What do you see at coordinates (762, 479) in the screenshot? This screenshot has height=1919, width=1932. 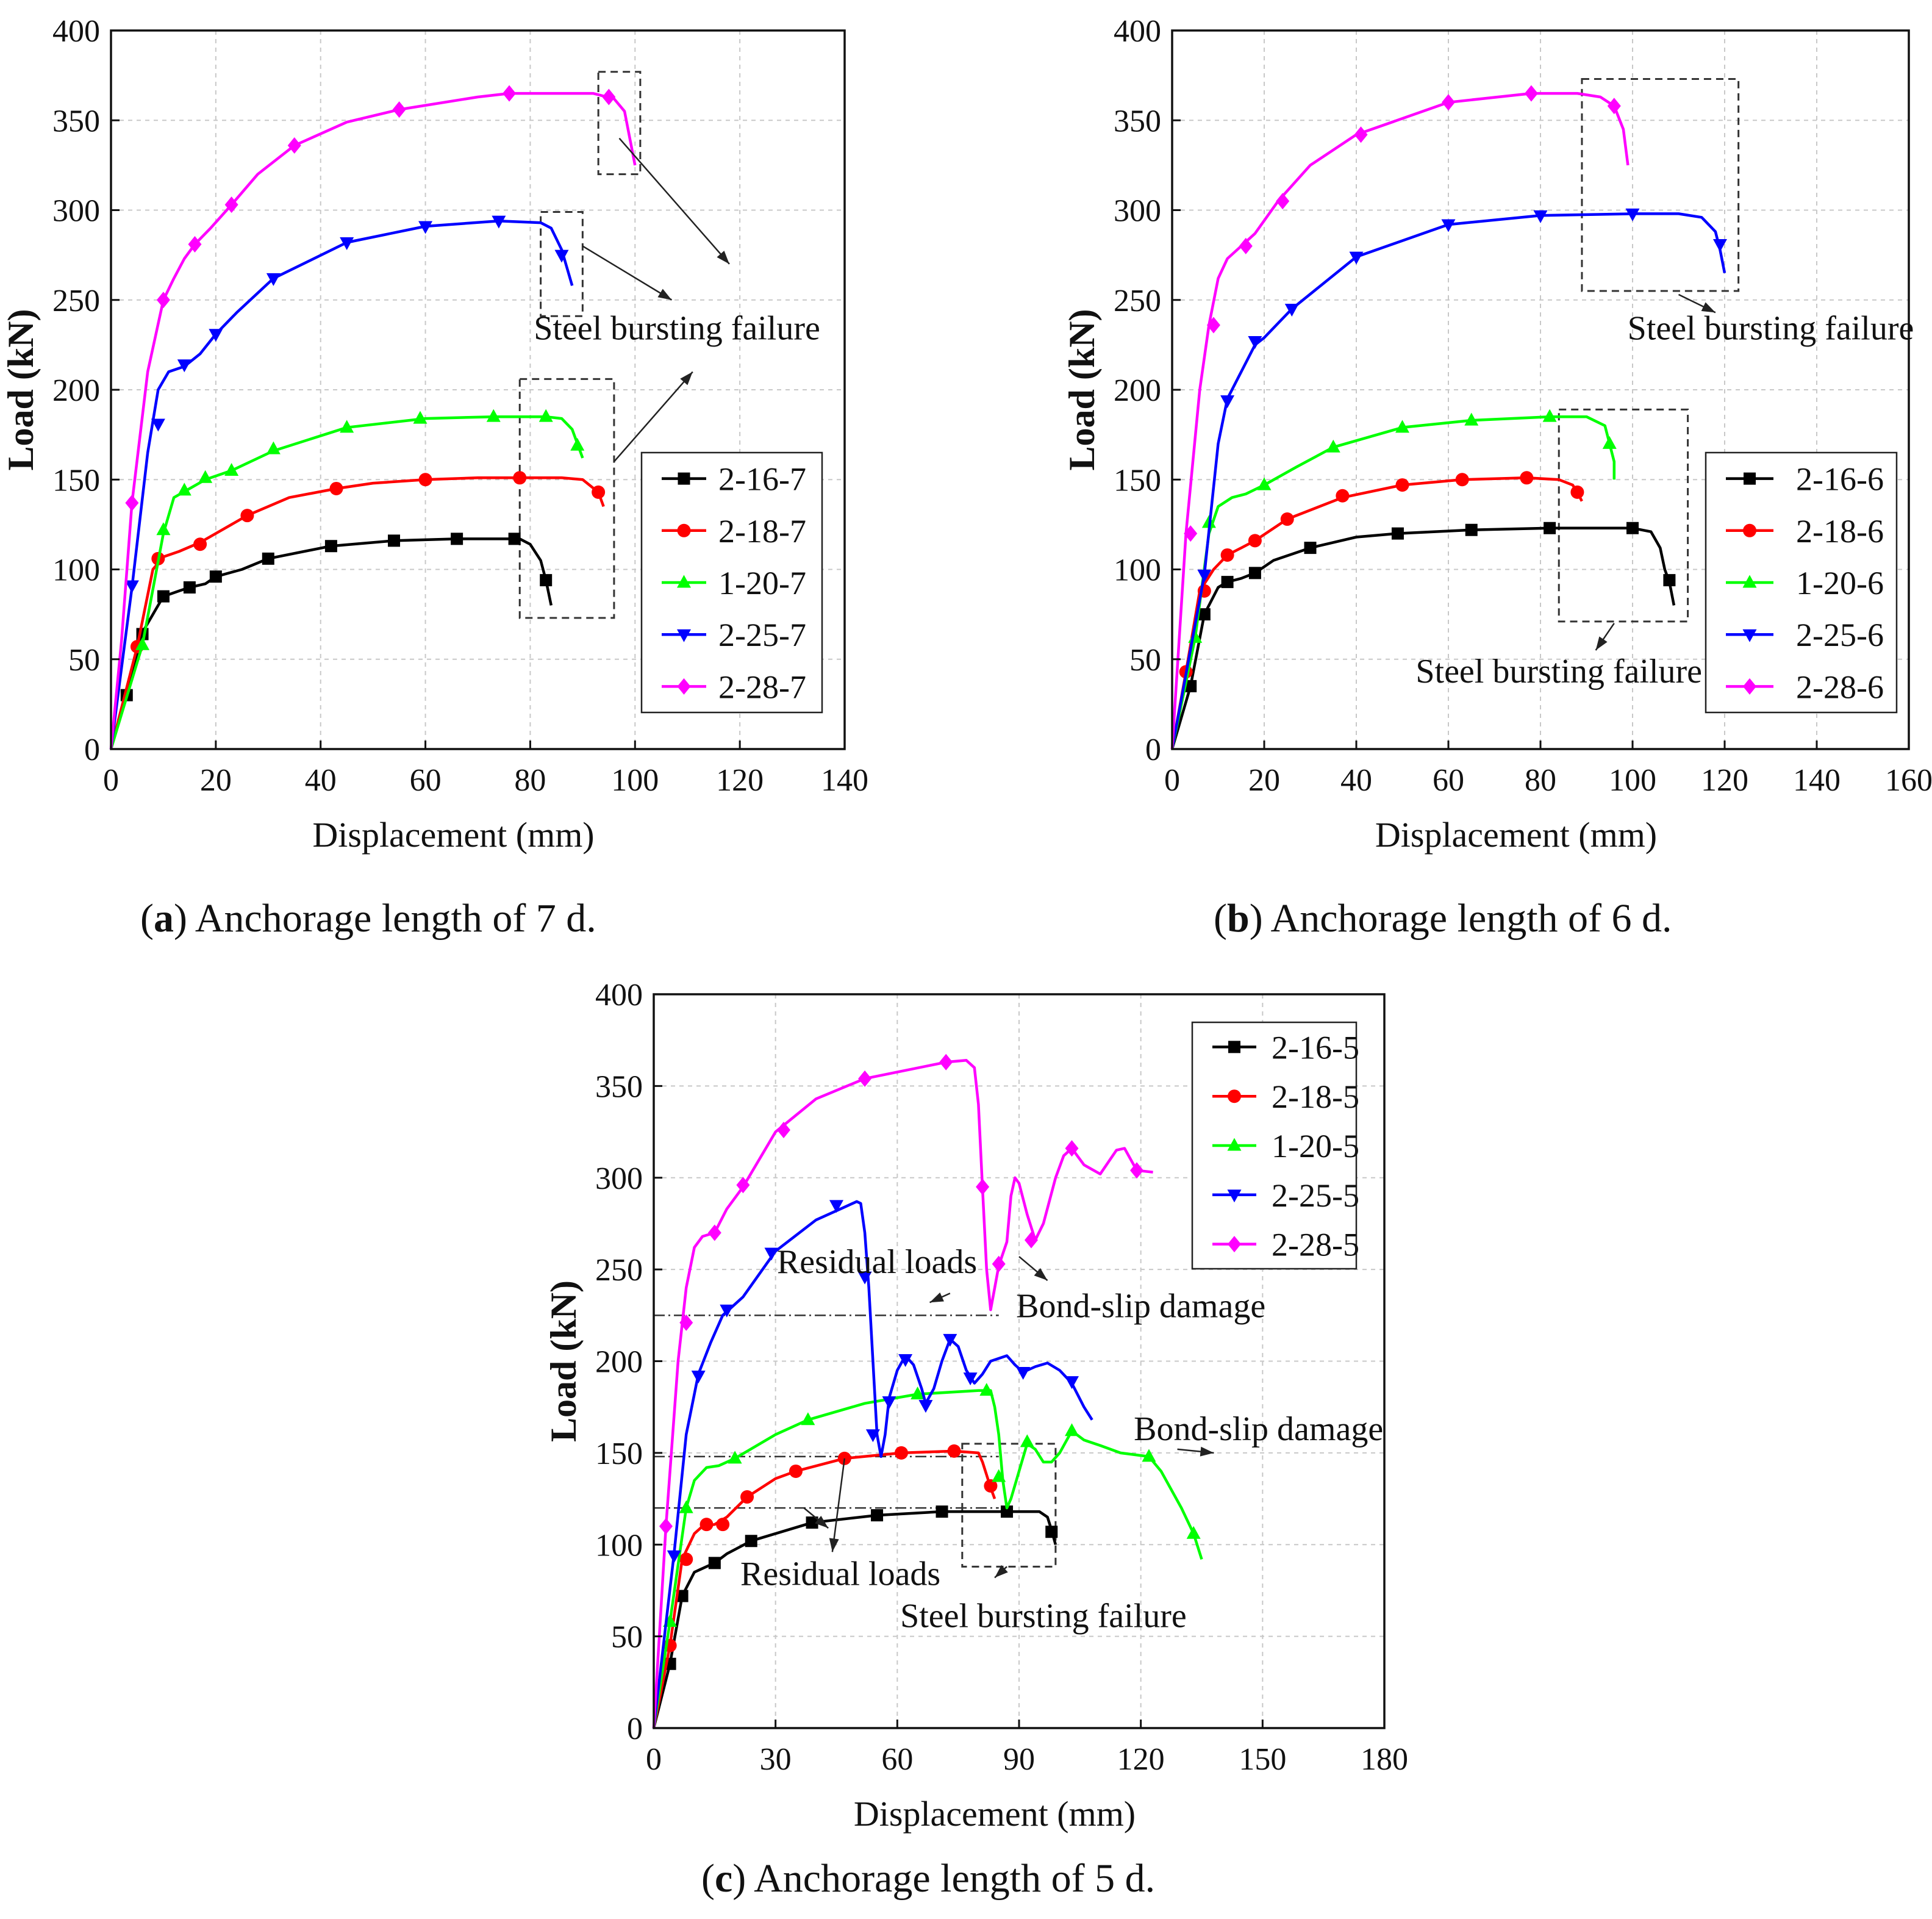 I see `legend-label-2-16-7: 2-16-7` at bounding box center [762, 479].